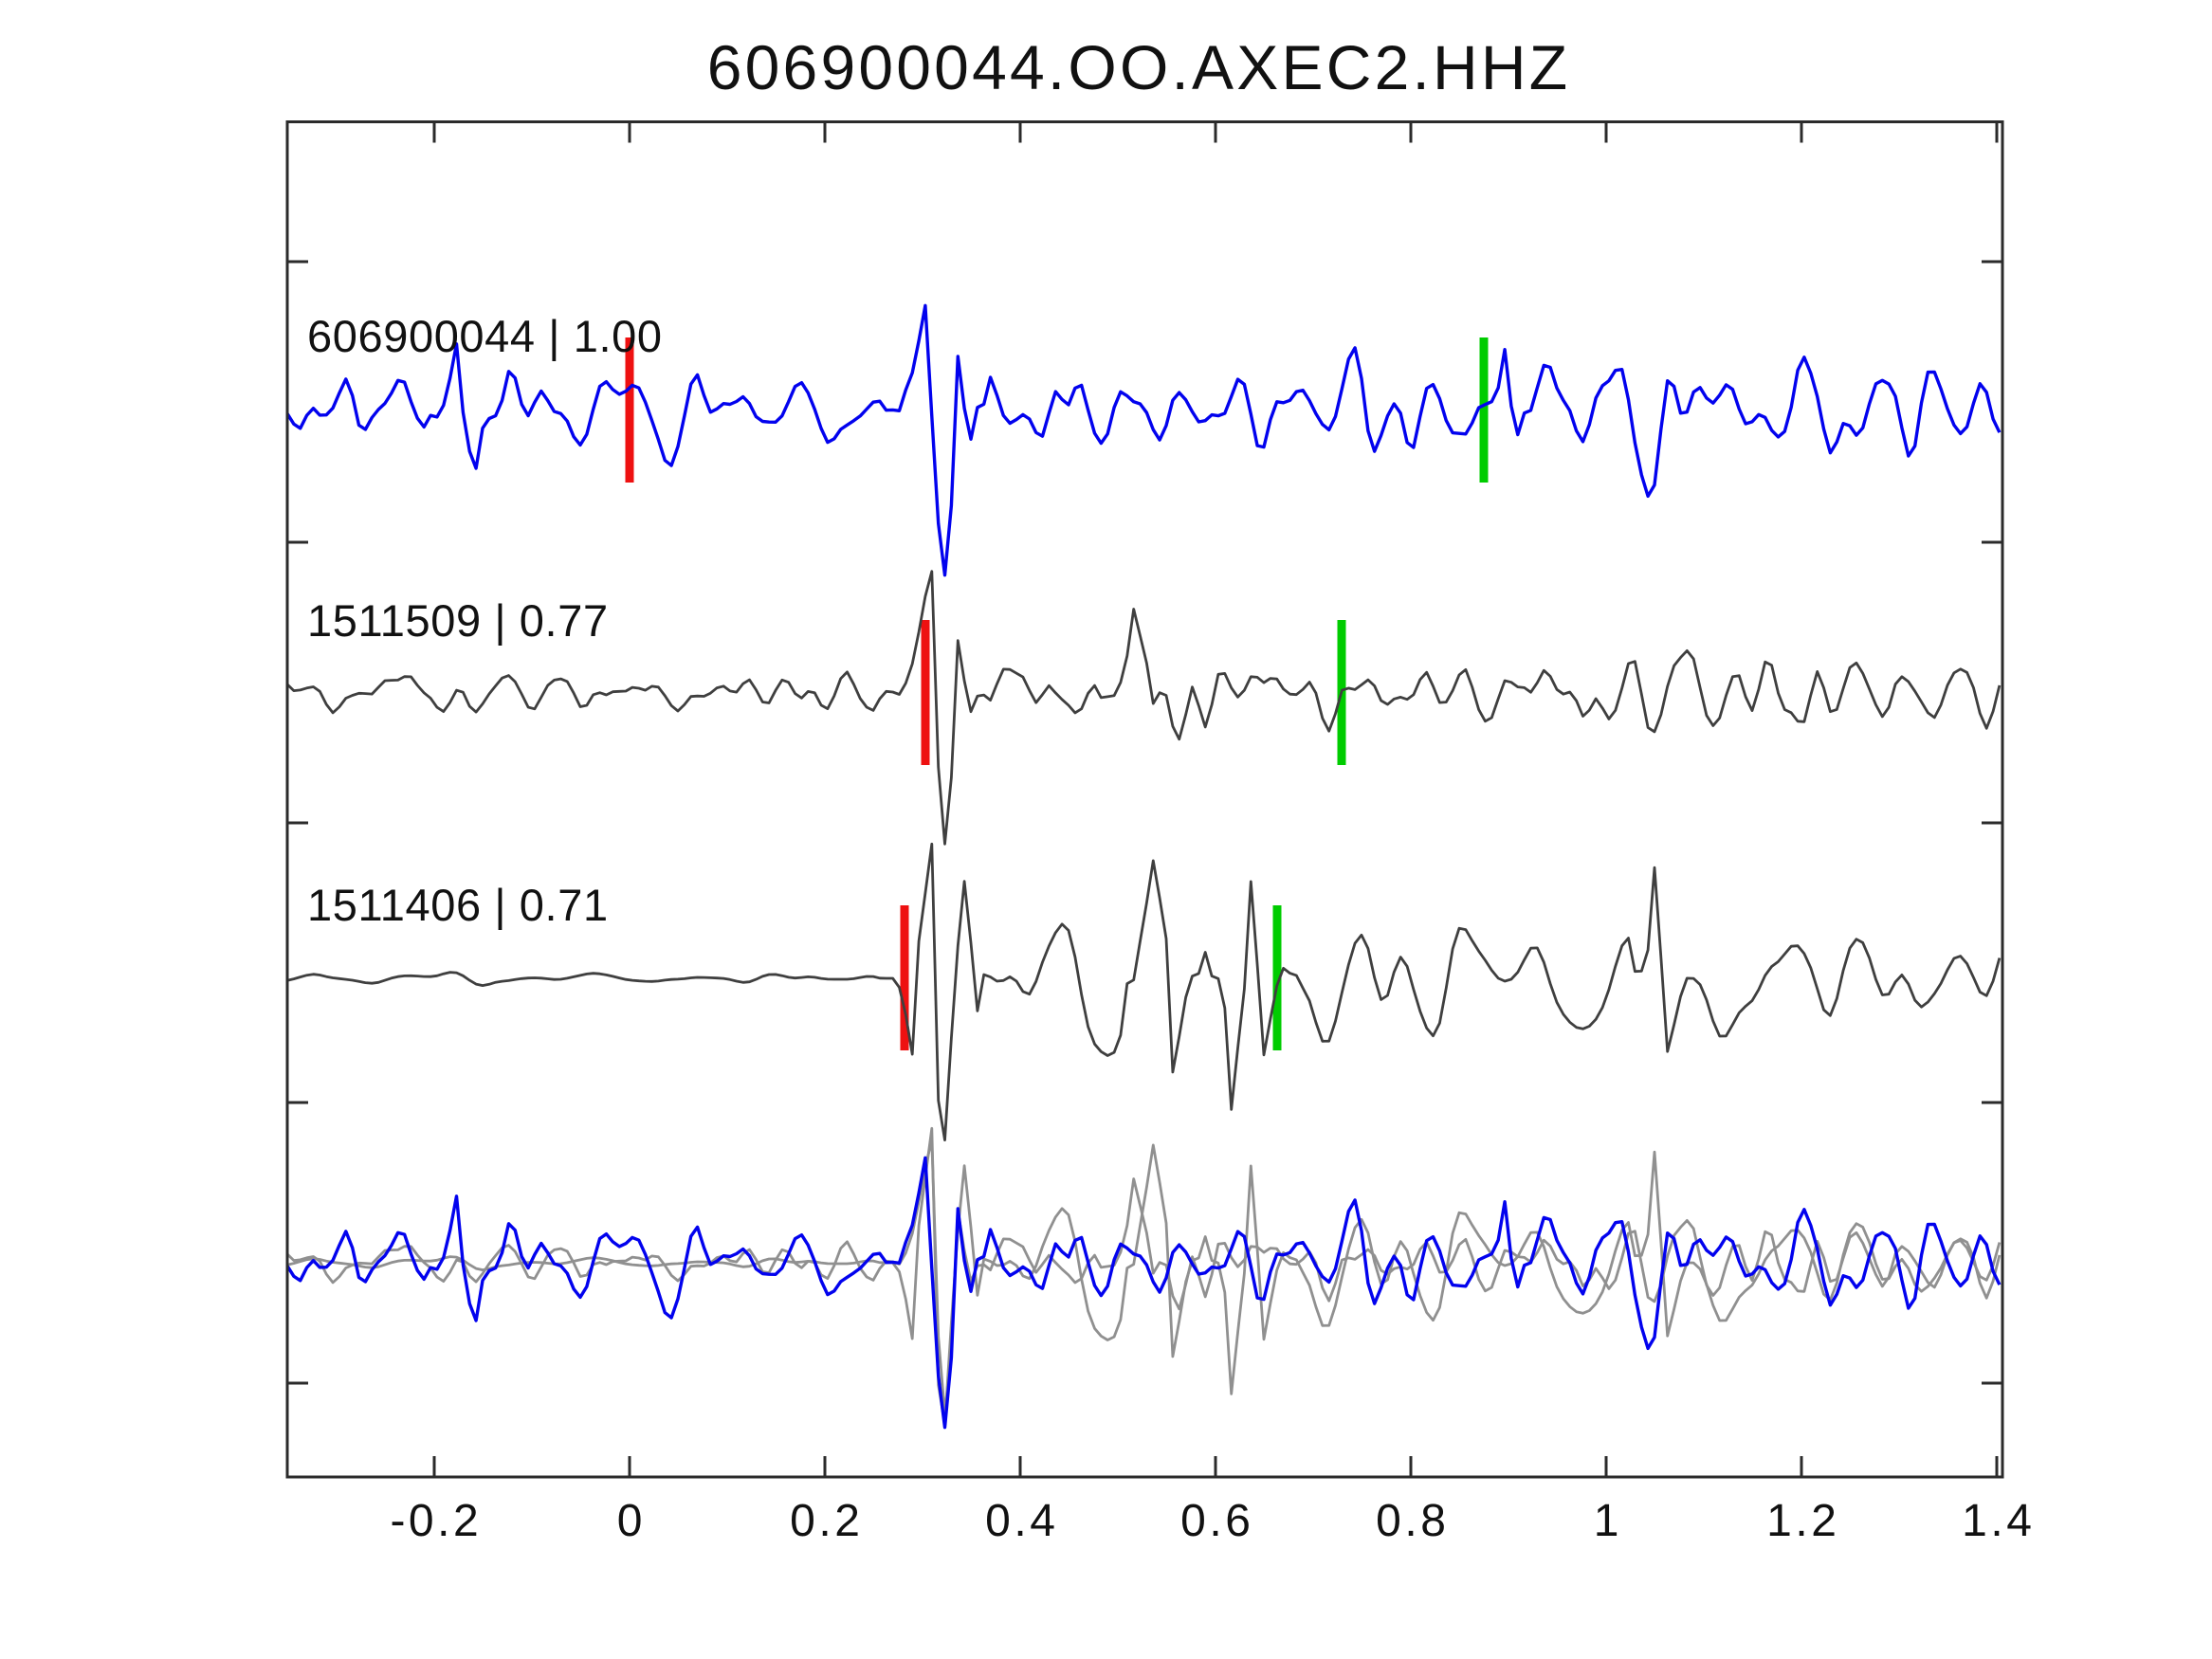 The height and width of the screenshot is (1659, 2212). I want to click on svg-text: 0, so click(631, 1521).